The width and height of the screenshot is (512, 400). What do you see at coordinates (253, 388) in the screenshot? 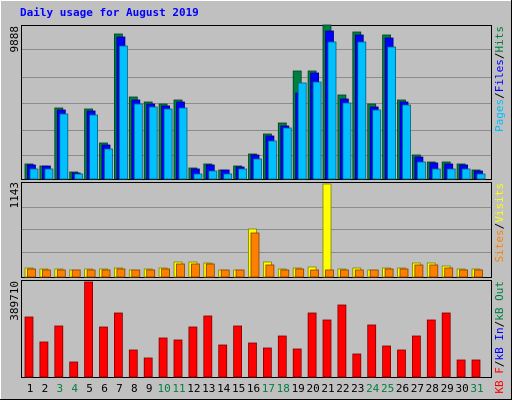
I see `x-tick-day-16: 16` at bounding box center [253, 388].